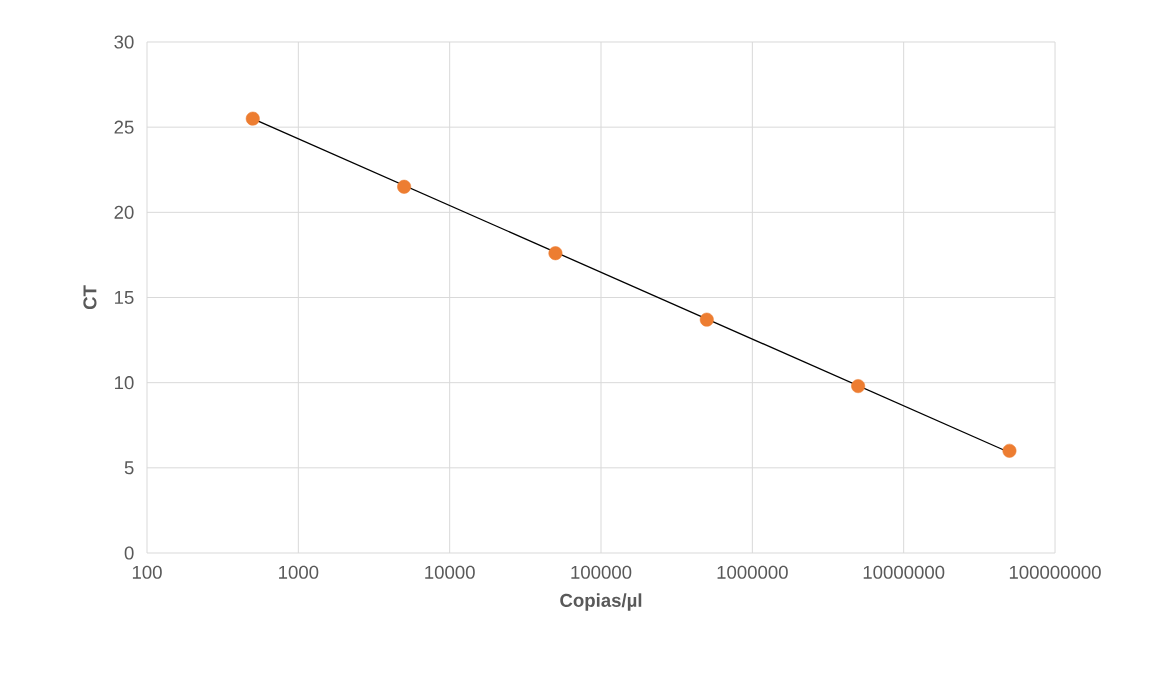 The height and width of the screenshot is (690, 1156). Describe the element at coordinates (124, 297) in the screenshot. I see `y-tick-label: 15` at that location.